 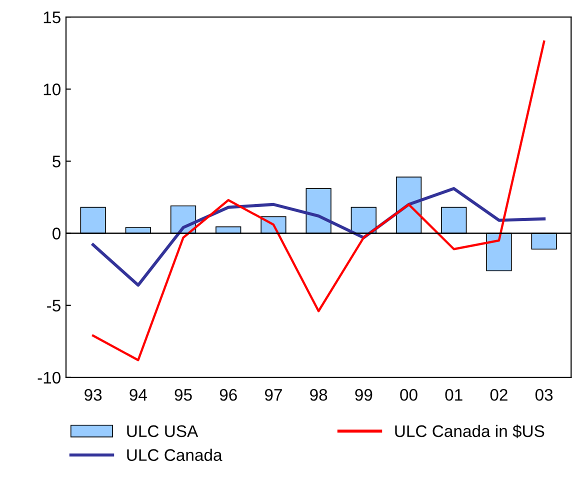 I want to click on y-tick-label: 0, so click(x=56, y=234).